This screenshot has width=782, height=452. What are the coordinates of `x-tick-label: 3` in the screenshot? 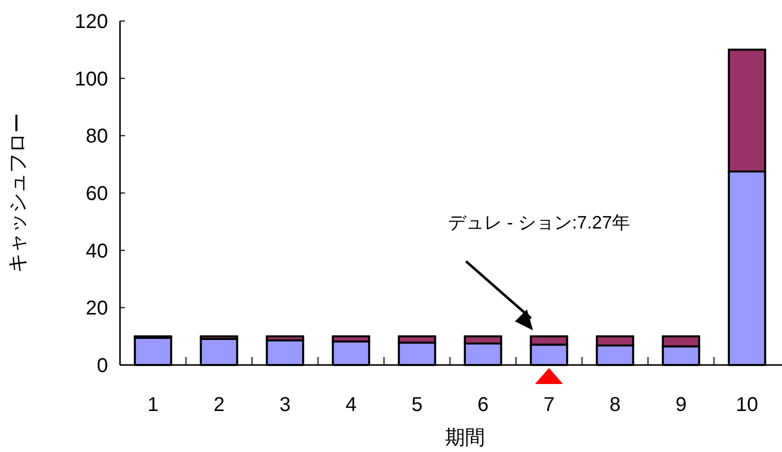 It's located at (285, 405).